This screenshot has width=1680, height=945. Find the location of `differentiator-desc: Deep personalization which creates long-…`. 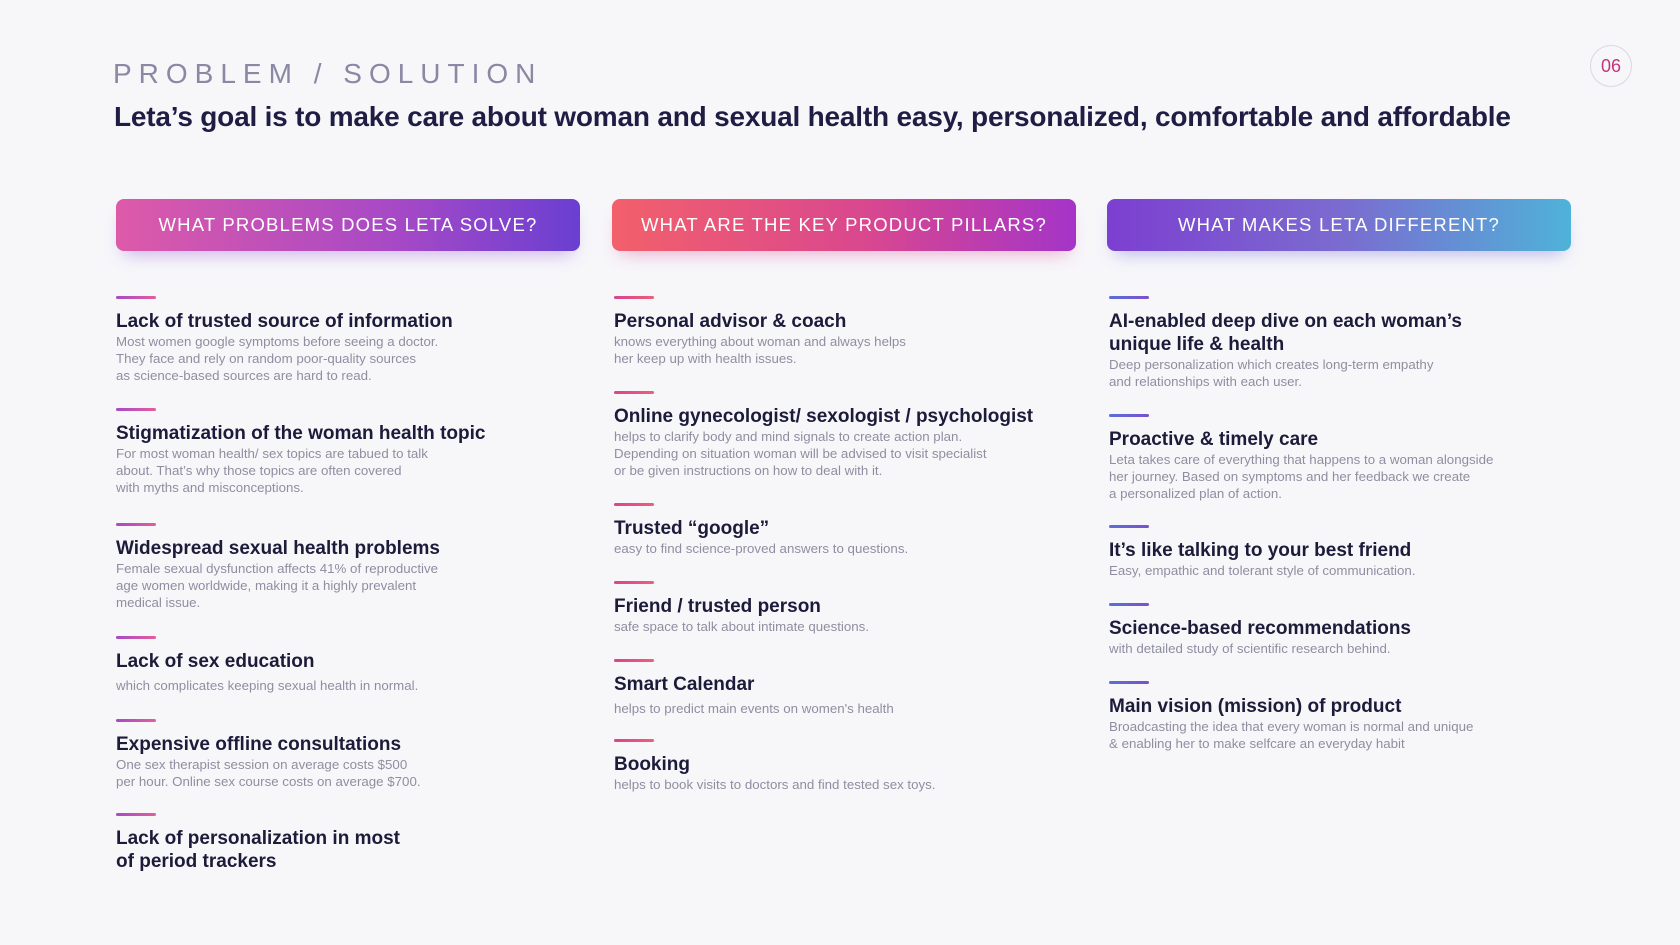

differentiator-desc: Deep personalization which creates long-… is located at coordinates (1271, 373).